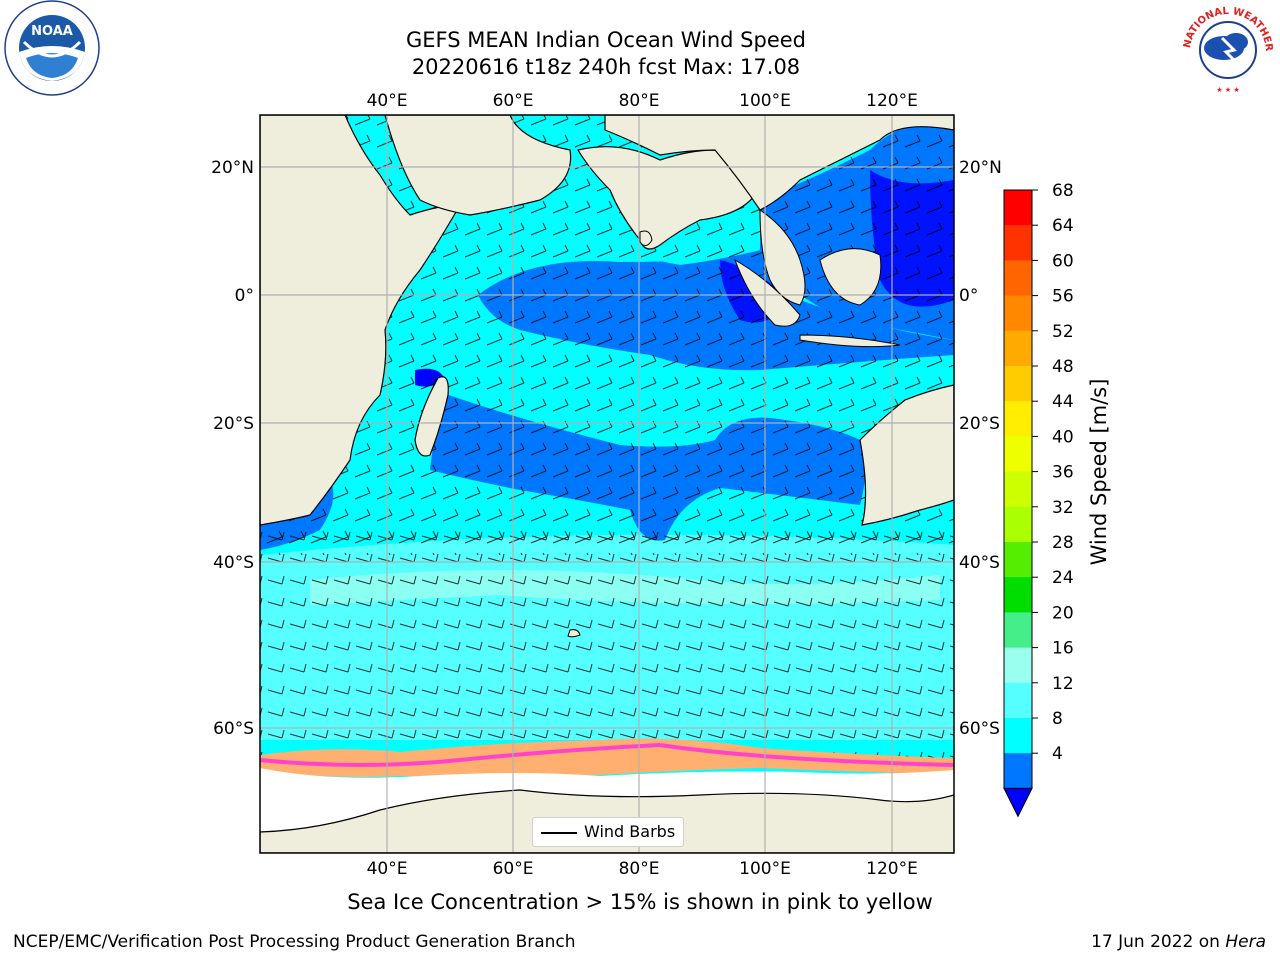 The width and height of the screenshot is (1280, 960). I want to click on colorbar-tick-label: 68, so click(1063, 191).